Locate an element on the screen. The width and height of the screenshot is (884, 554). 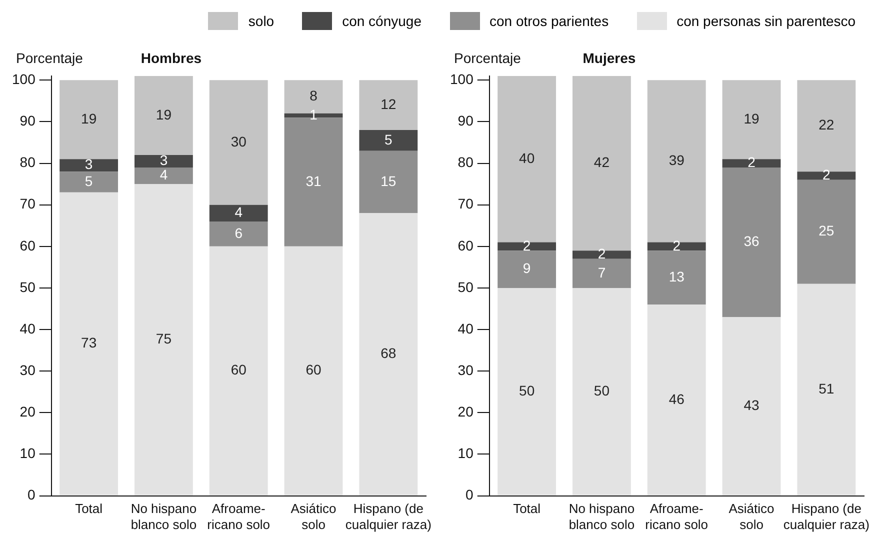
data-label: 46 is located at coordinates (676, 398).